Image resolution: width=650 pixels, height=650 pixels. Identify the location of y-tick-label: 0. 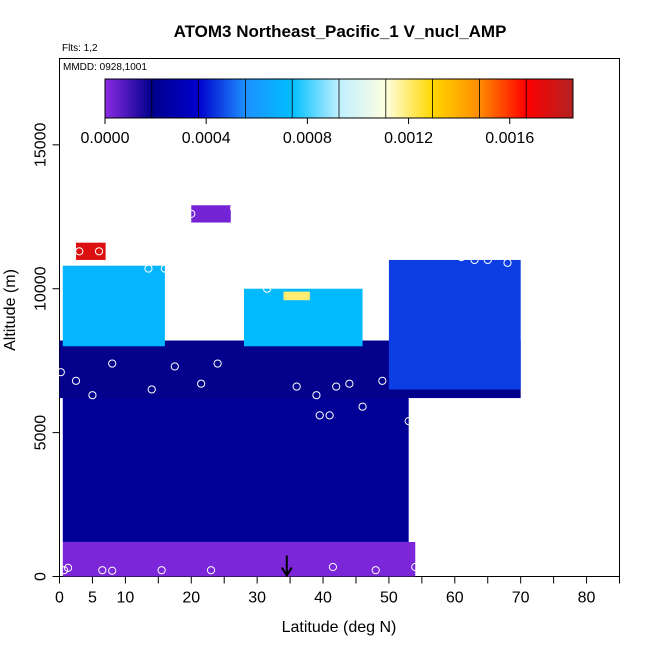
(41, 576).